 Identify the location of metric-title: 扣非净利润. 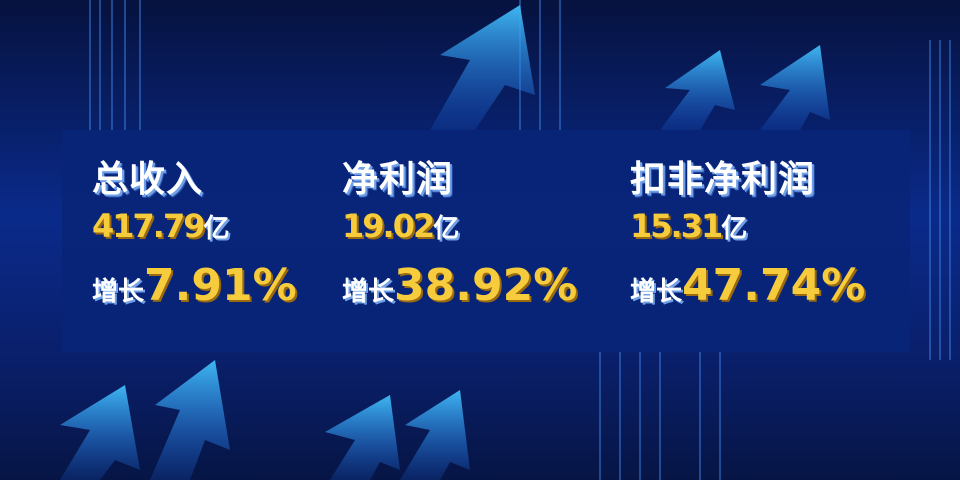
(723, 179).